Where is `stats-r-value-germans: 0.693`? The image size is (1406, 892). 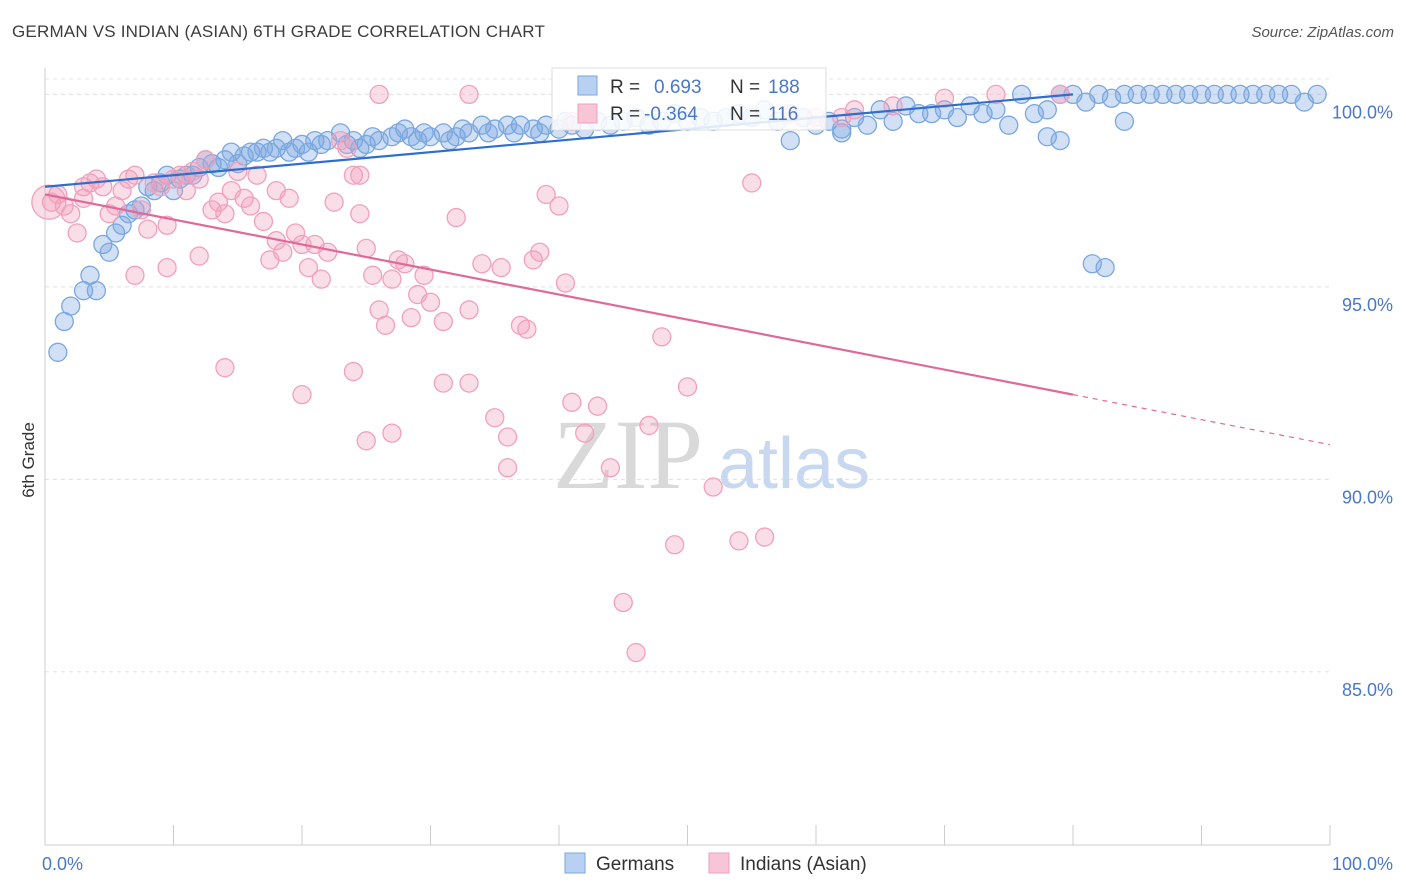 stats-r-value-germans: 0.693 is located at coordinates (678, 87).